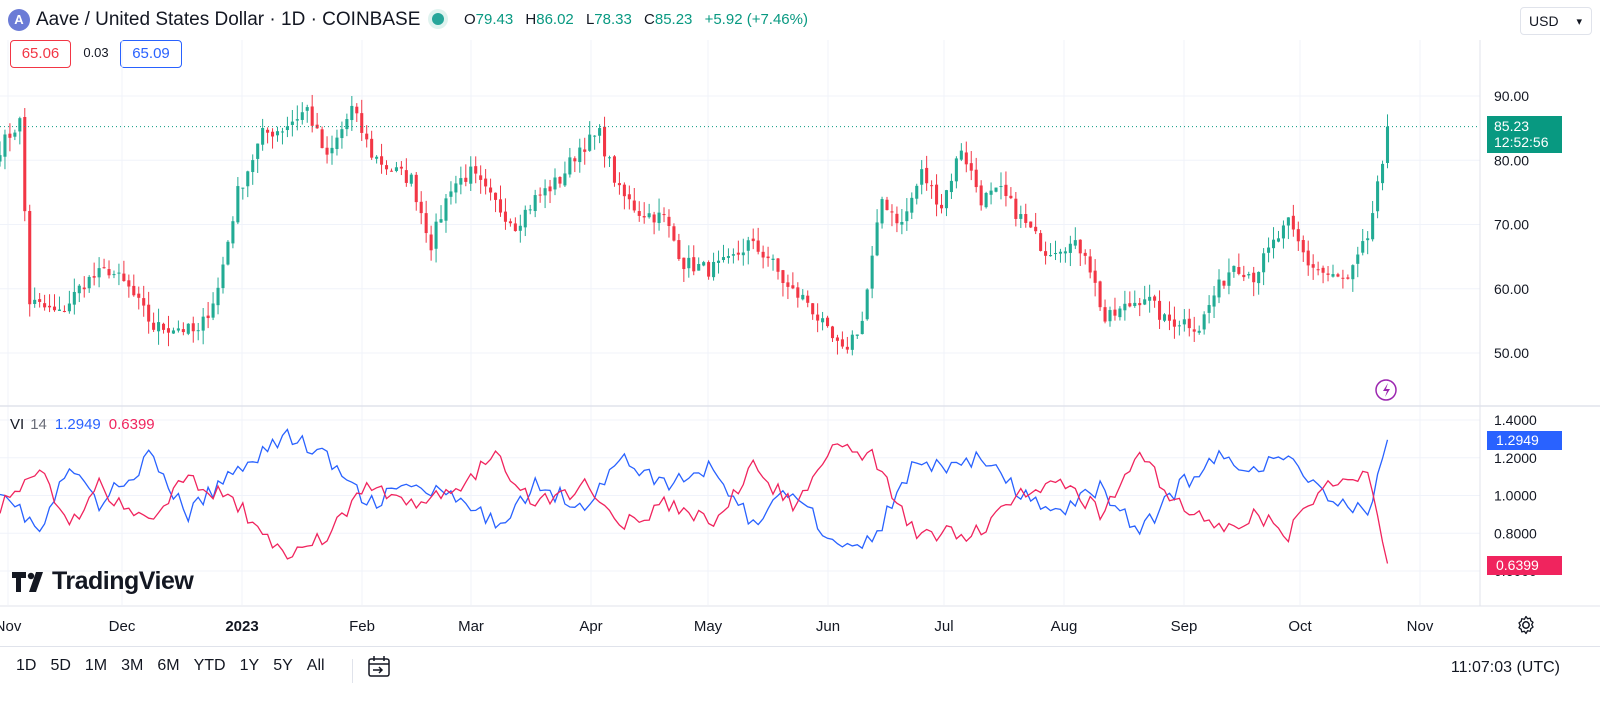 The image size is (1600, 701). I want to click on range-all-button: All, so click(315, 665).